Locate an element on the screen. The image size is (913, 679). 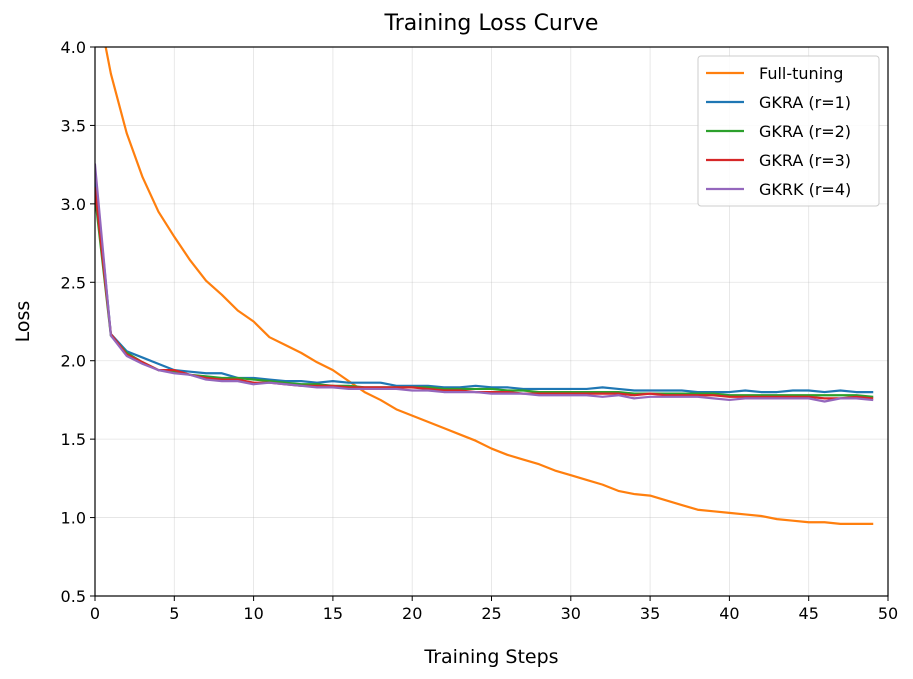
legend-label-gkra-r-1: GKRA (r=1) is located at coordinates (805, 102).